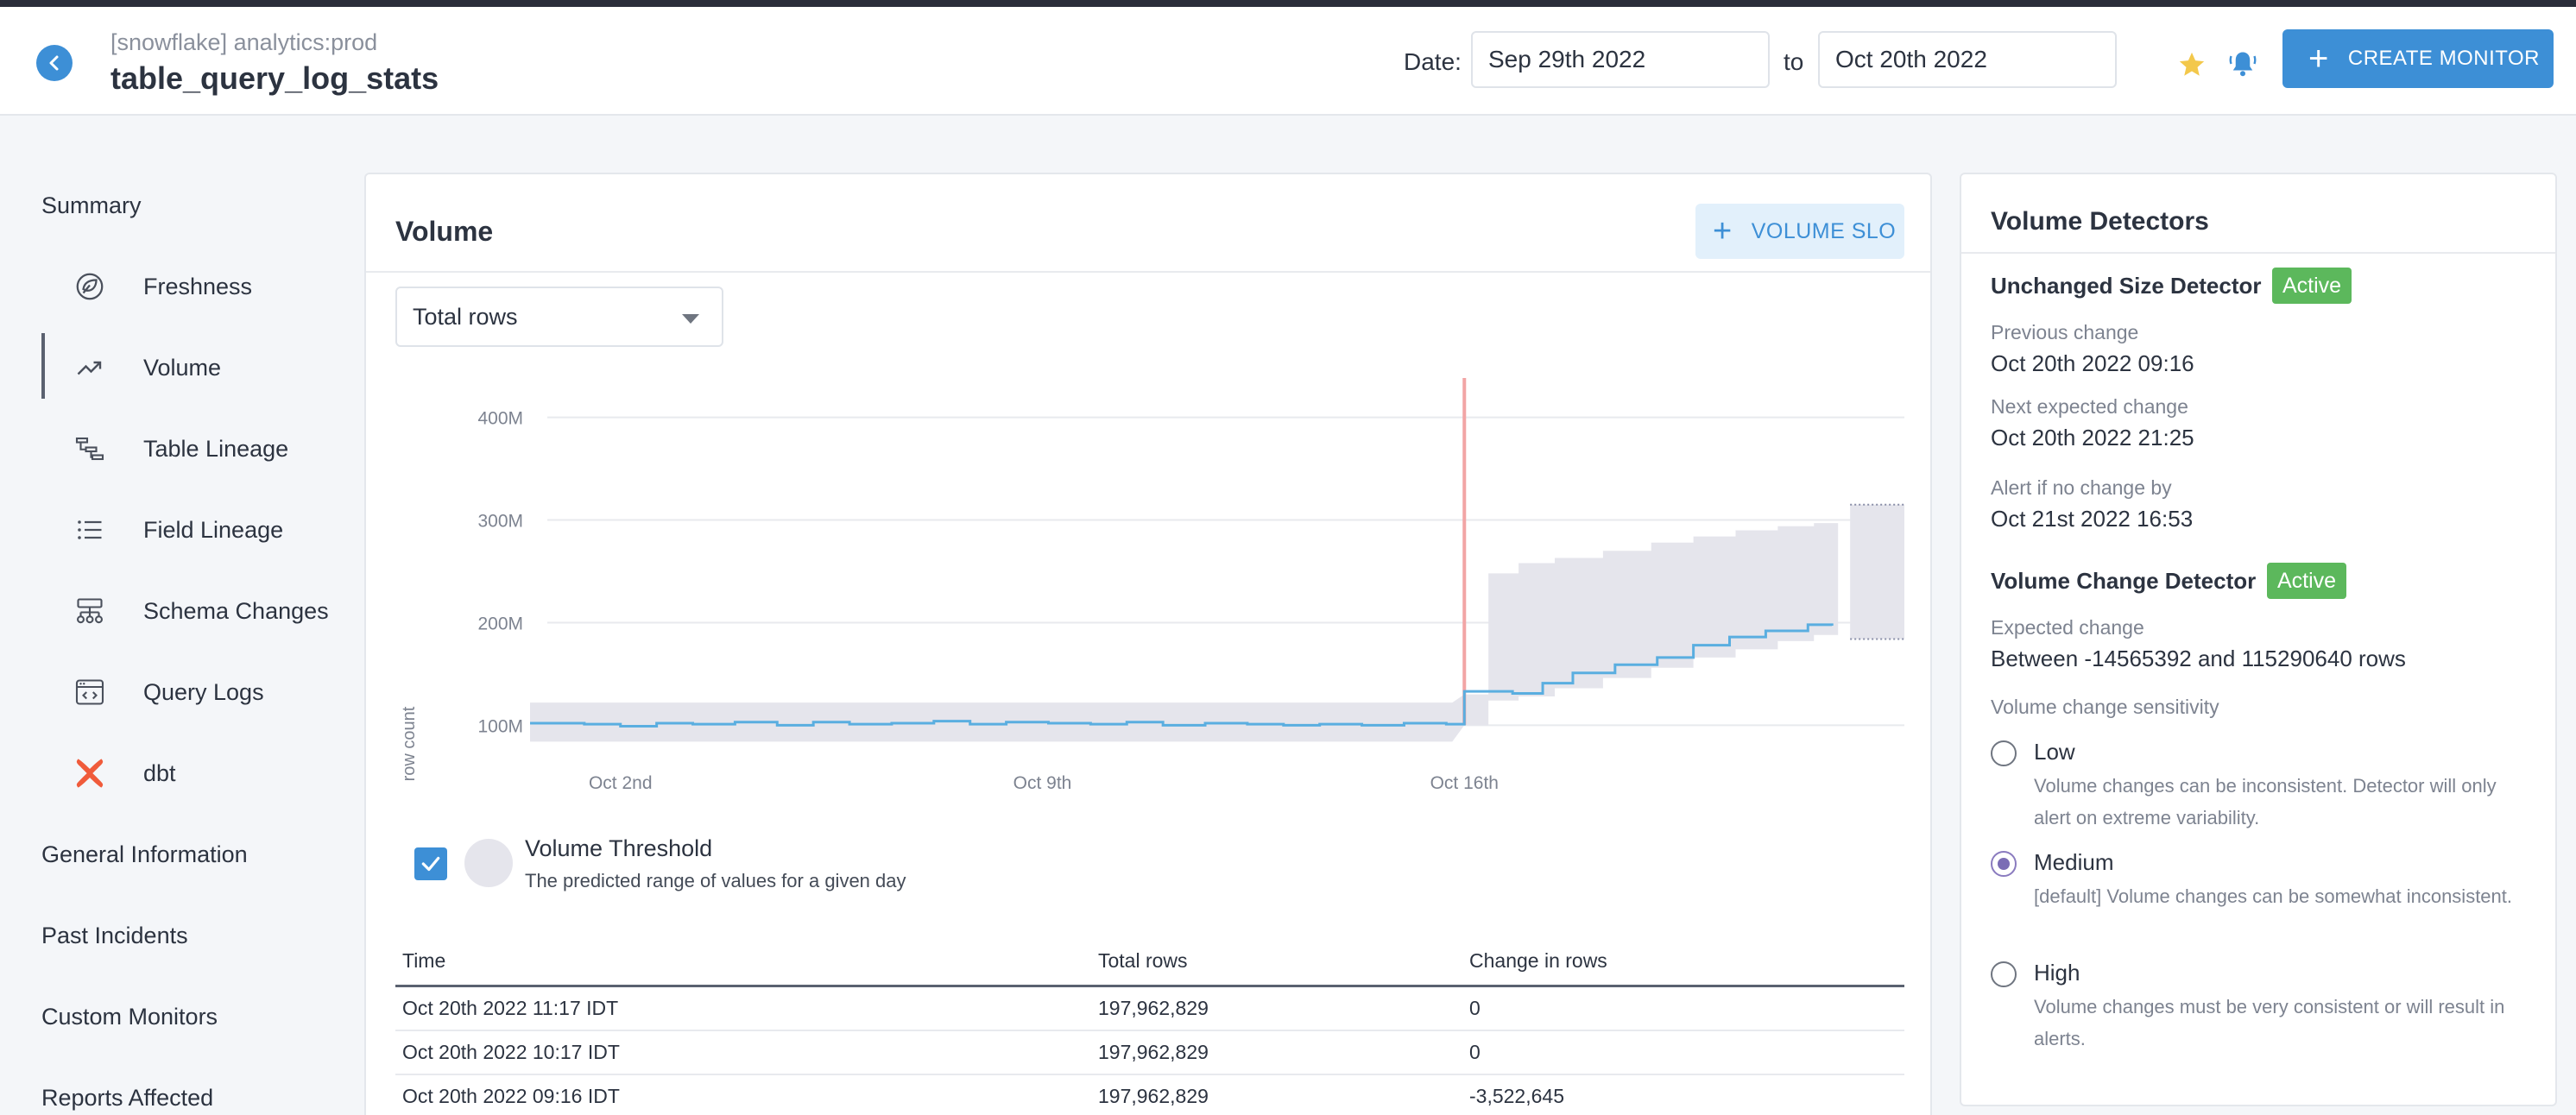 This screenshot has height=1115, width=2576. Describe the element at coordinates (182, 367) in the screenshot. I see `sidebar-item-label: Volume` at that location.